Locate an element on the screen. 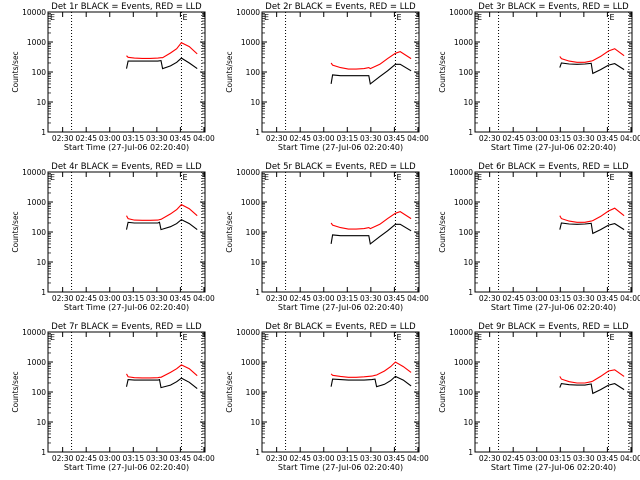 The width and height of the screenshot is (640, 480). panel-title: Det 6r BLACK = Events, RED = LLD is located at coordinates (553, 167).